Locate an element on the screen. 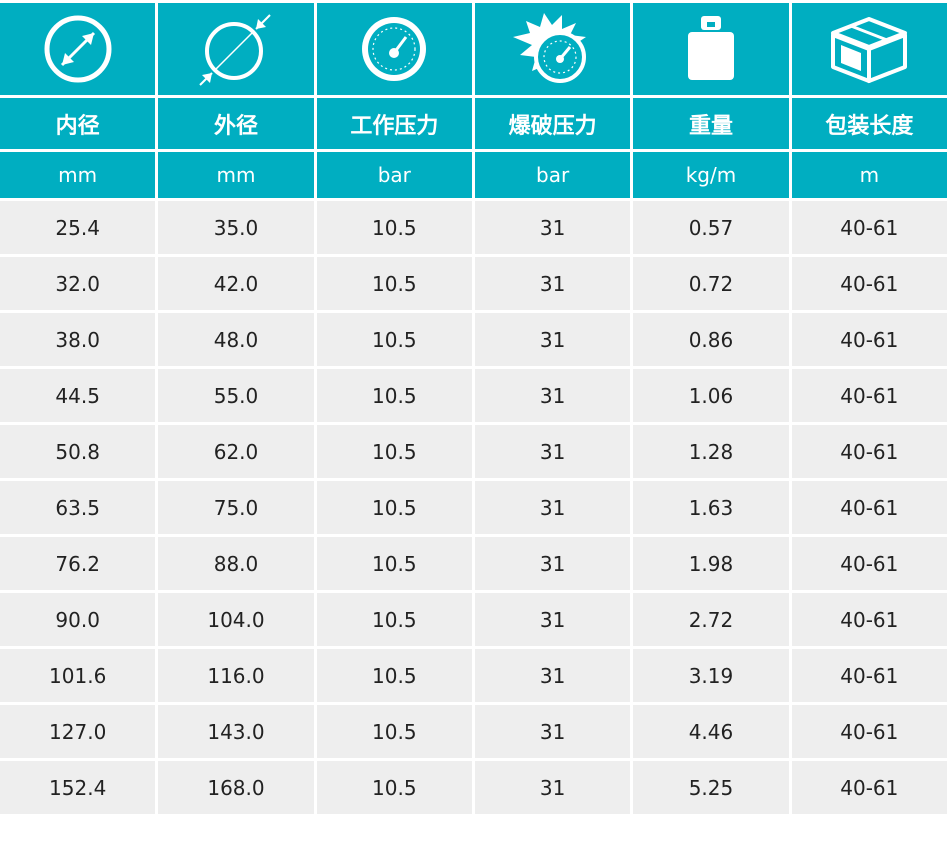 The width and height of the screenshot is (947, 865). table-cell: 152.4 is located at coordinates (78, 787).